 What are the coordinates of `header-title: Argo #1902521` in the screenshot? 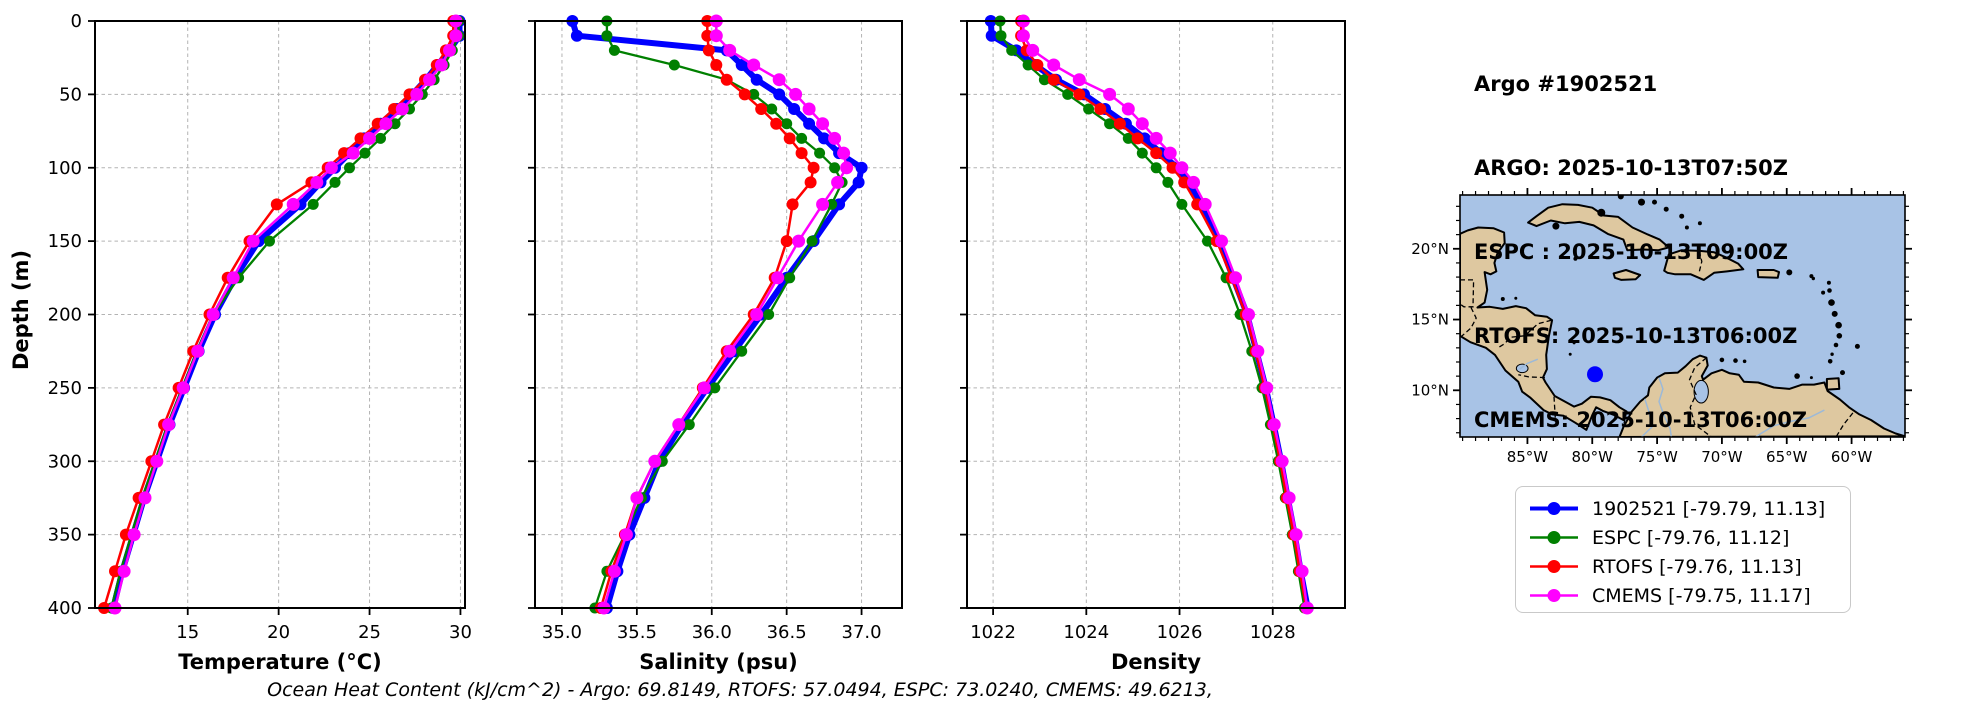 It's located at (1566, 84).